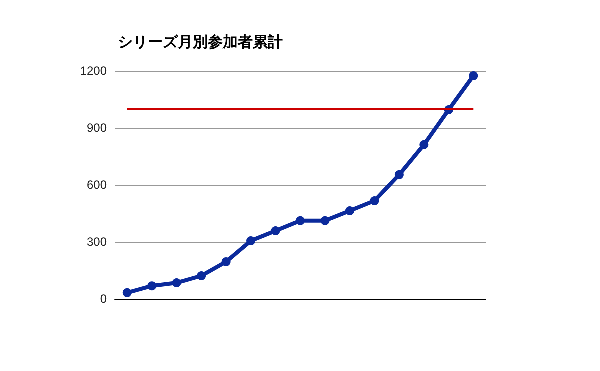 Image resolution: width=600 pixels, height=371 pixels. I want to click on y-tick-label: 600, so click(97, 185).